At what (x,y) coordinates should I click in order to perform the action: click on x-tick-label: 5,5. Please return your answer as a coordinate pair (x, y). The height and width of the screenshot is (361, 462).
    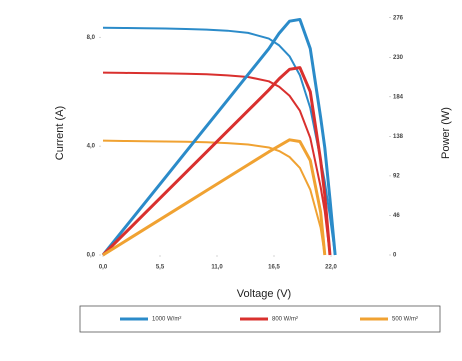
    Looking at the image, I should click on (160, 268).